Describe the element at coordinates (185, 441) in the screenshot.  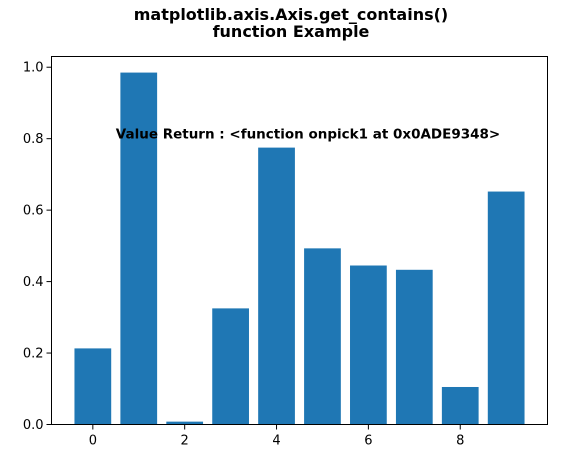
I see `x-tick-label-2: 2` at that location.